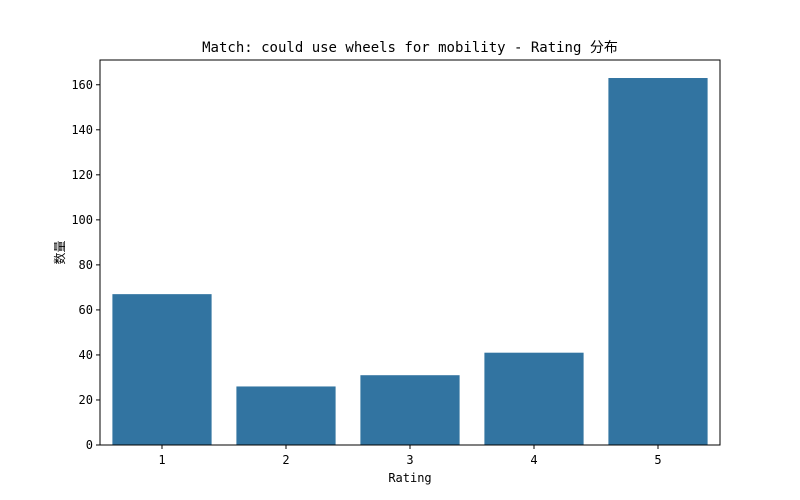 This screenshot has width=800, height=500. What do you see at coordinates (409, 478) in the screenshot?
I see `x-axis-label: Rating` at bounding box center [409, 478].